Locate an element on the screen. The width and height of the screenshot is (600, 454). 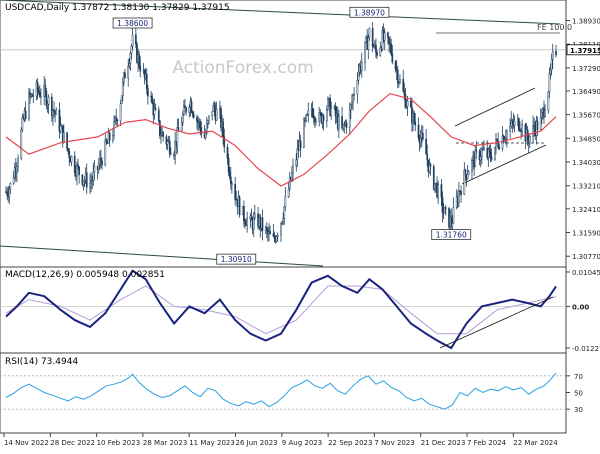
x-tick-label: 28 Dec 2022 is located at coordinates (72, 443).